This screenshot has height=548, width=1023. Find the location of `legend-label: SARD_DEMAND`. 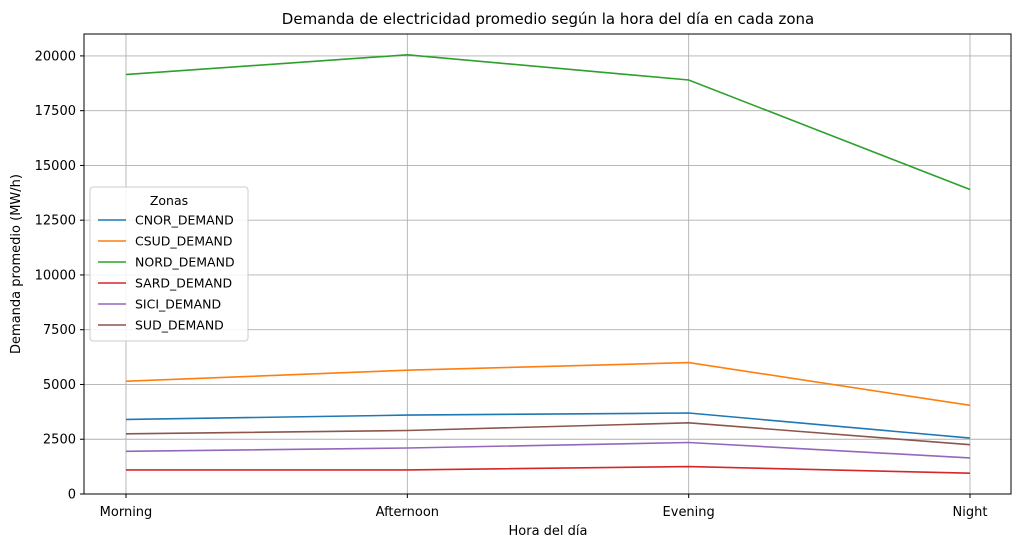

legend-label: SARD_DEMAND is located at coordinates (183, 283).